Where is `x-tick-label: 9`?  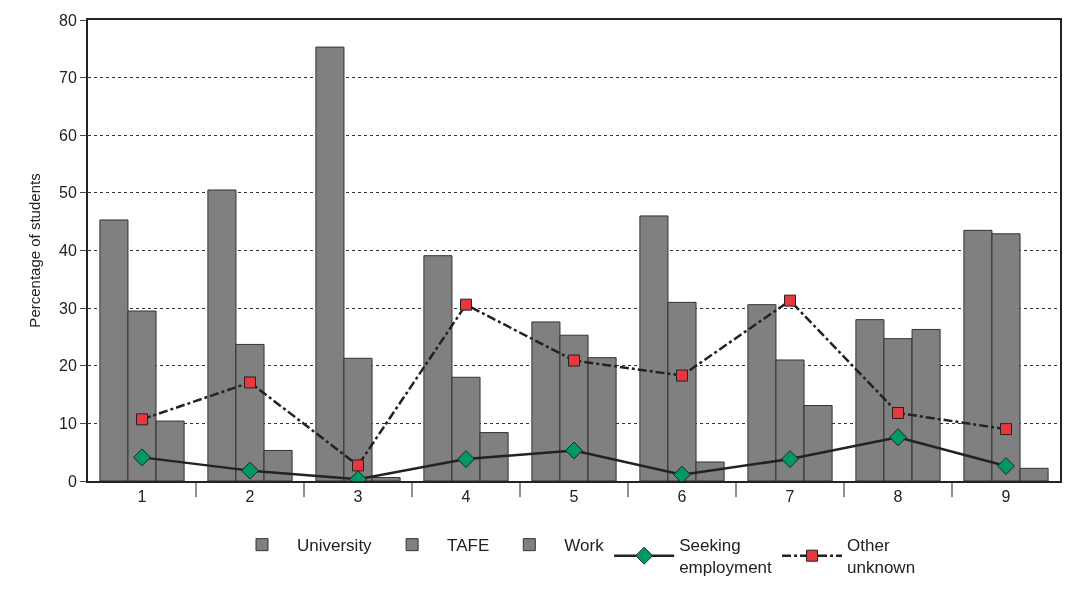
x-tick-label: 9 is located at coordinates (1006, 497).